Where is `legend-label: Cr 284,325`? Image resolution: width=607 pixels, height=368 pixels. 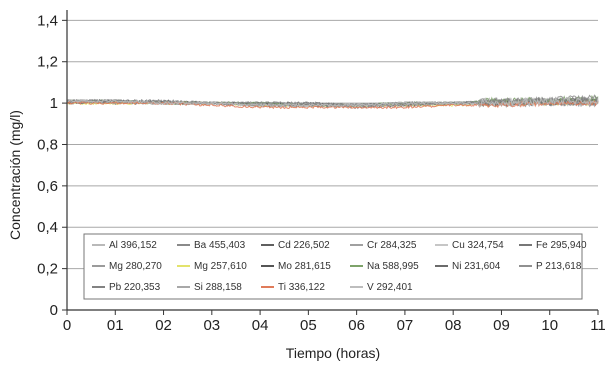 legend-label: Cr 284,325 is located at coordinates (392, 245).